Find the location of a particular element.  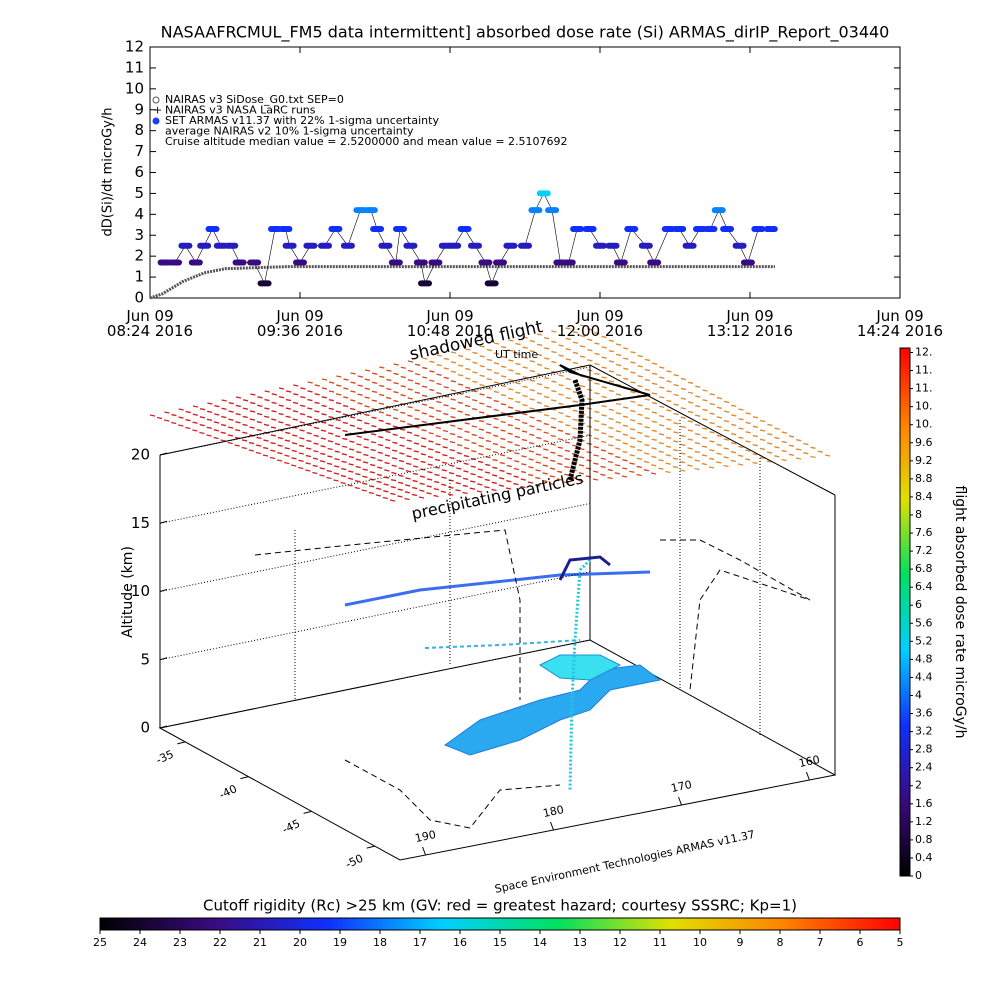

colorbar-tick-label: 2 is located at coordinates (918, 785).